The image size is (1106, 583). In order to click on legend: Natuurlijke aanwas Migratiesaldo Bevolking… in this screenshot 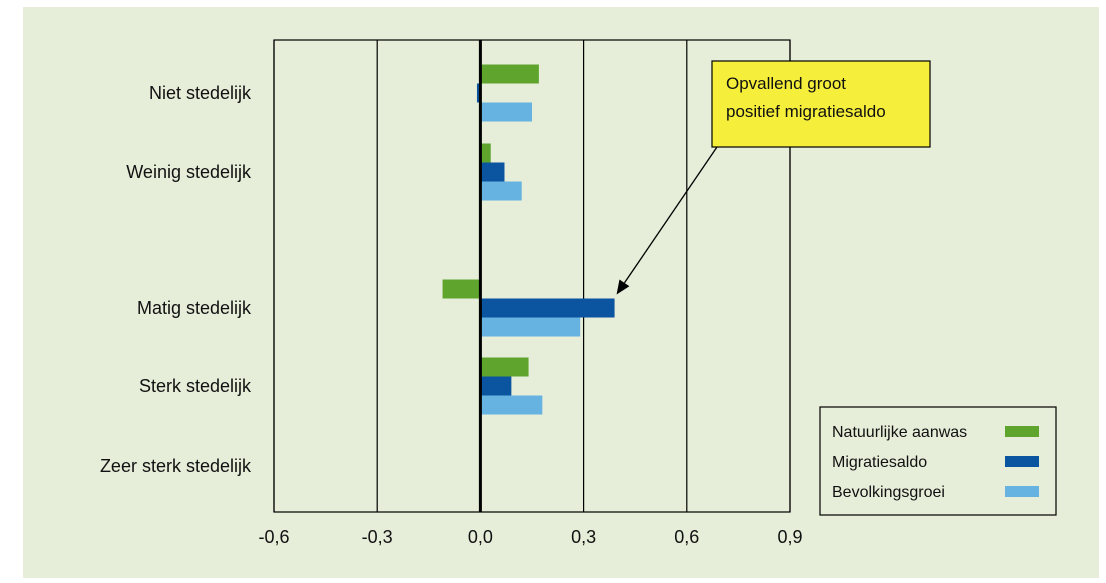, I will do `click(938, 461)`.